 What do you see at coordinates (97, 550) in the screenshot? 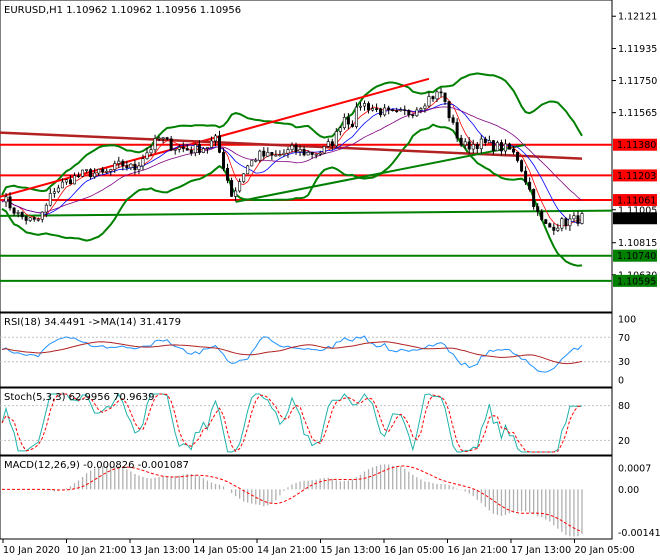
I see `time-tick-label: 10 Jan 21:00` at bounding box center [97, 550].